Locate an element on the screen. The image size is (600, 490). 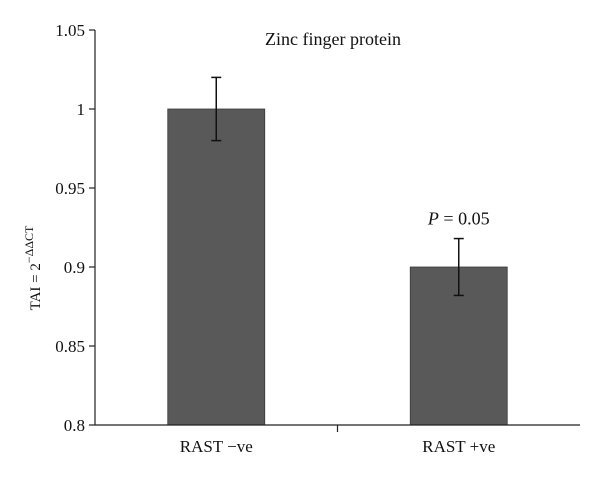
p-value-annotation: P = 0.05 is located at coordinates (458, 219).